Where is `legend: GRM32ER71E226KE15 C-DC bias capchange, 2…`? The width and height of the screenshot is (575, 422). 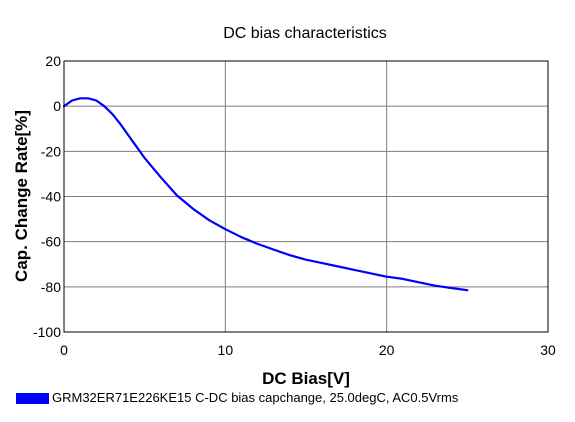 legend: GRM32ER71E226KE15 C-DC bias capchange, 2… is located at coordinates (237, 398).